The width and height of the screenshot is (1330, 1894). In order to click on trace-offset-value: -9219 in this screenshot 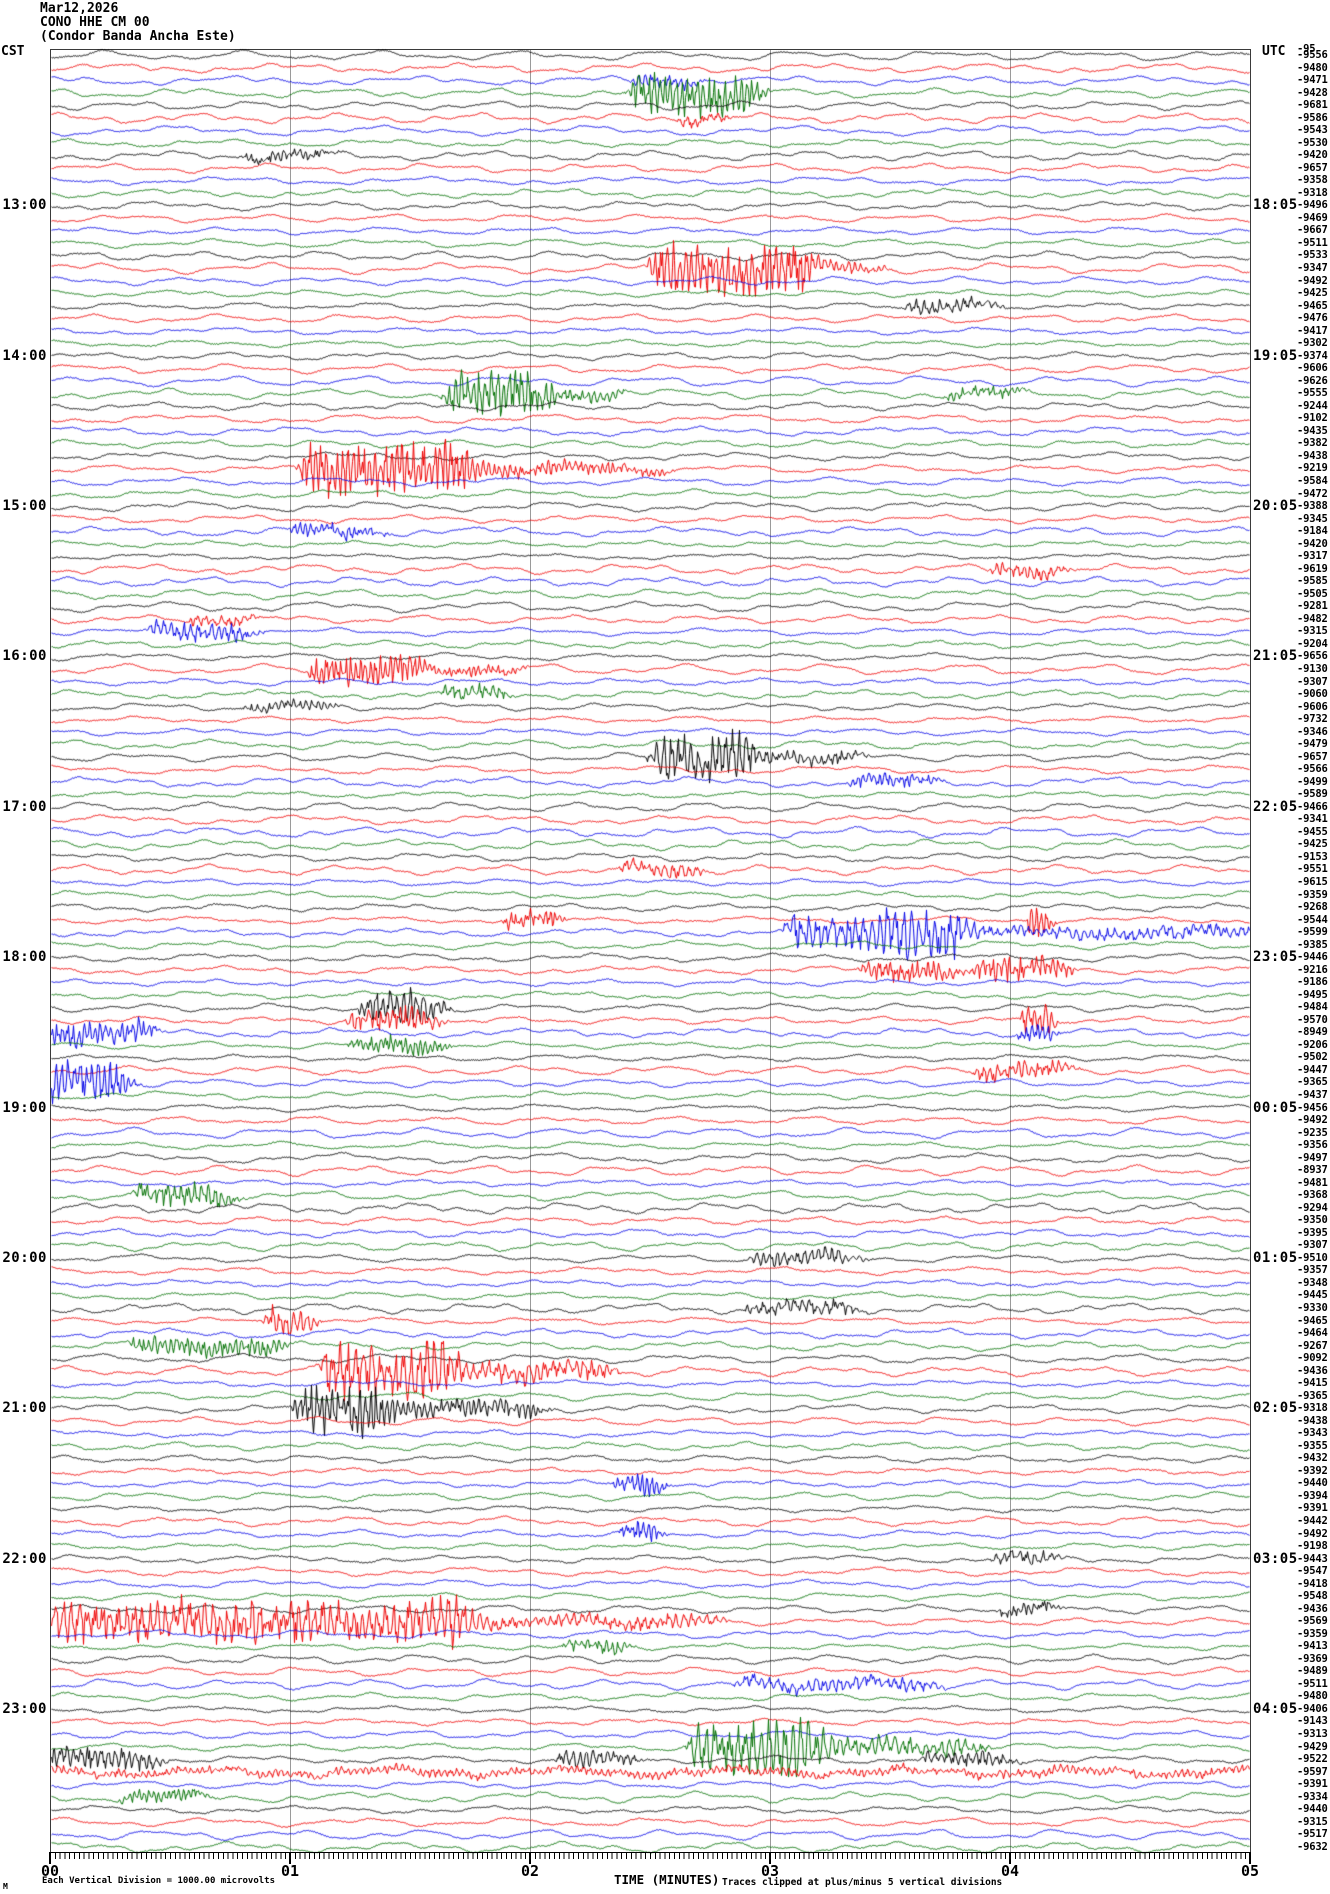, I will do `click(1312, 468)`.